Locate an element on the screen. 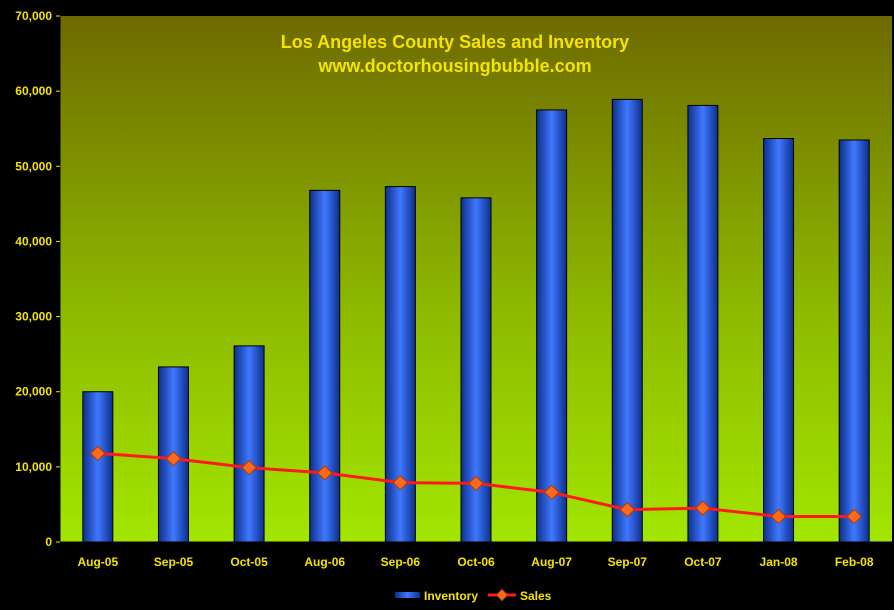 Image resolution: width=894 pixels, height=610 pixels. legend-sales-label: Sales is located at coordinates (536, 596).